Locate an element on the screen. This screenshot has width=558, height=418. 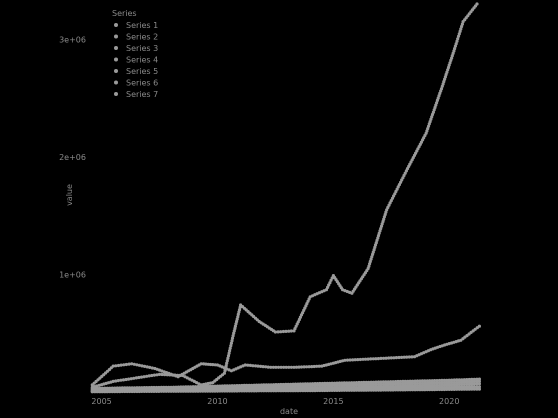
legend-entry: Series 7 is located at coordinates (142, 94).